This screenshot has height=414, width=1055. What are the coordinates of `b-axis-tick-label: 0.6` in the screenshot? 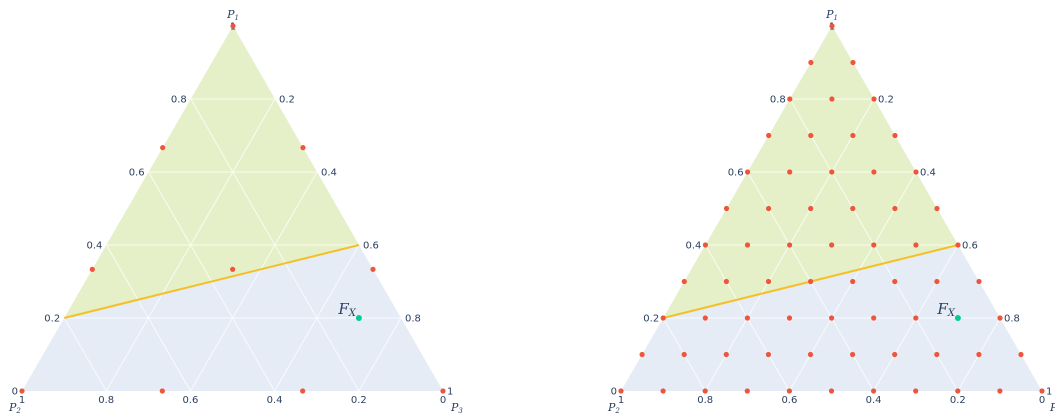 It's located at (789, 400).